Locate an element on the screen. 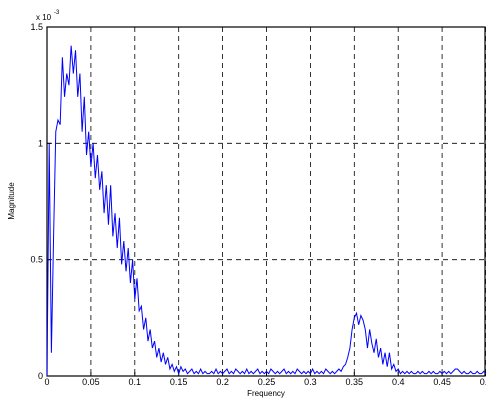 Image resolution: width=486 pixels, height=399 pixels. x-axis-label: Frequency is located at coordinates (266, 393).